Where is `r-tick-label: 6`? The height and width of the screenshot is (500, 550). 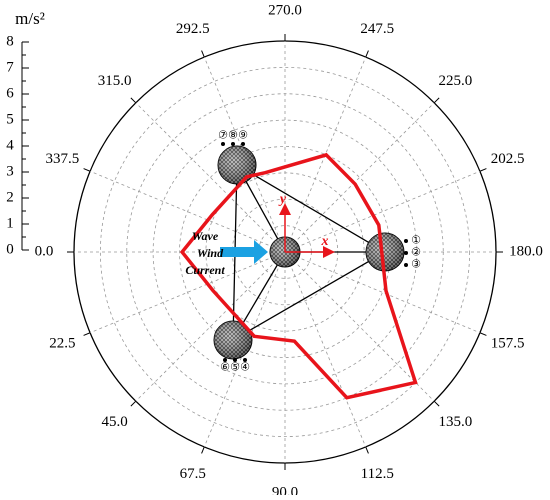
r-tick-label: 6 is located at coordinates (10, 93).